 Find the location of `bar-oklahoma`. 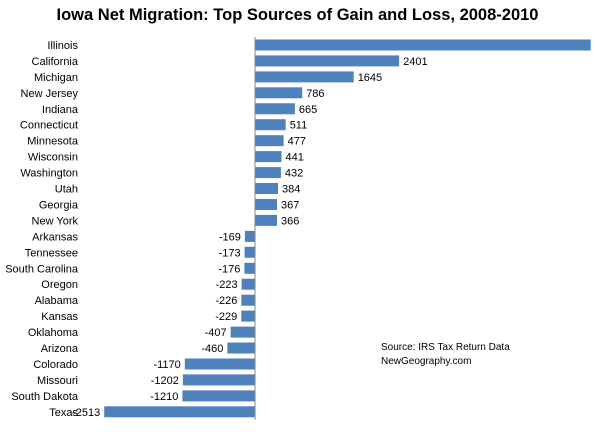

bar-oklahoma is located at coordinates (242, 332).